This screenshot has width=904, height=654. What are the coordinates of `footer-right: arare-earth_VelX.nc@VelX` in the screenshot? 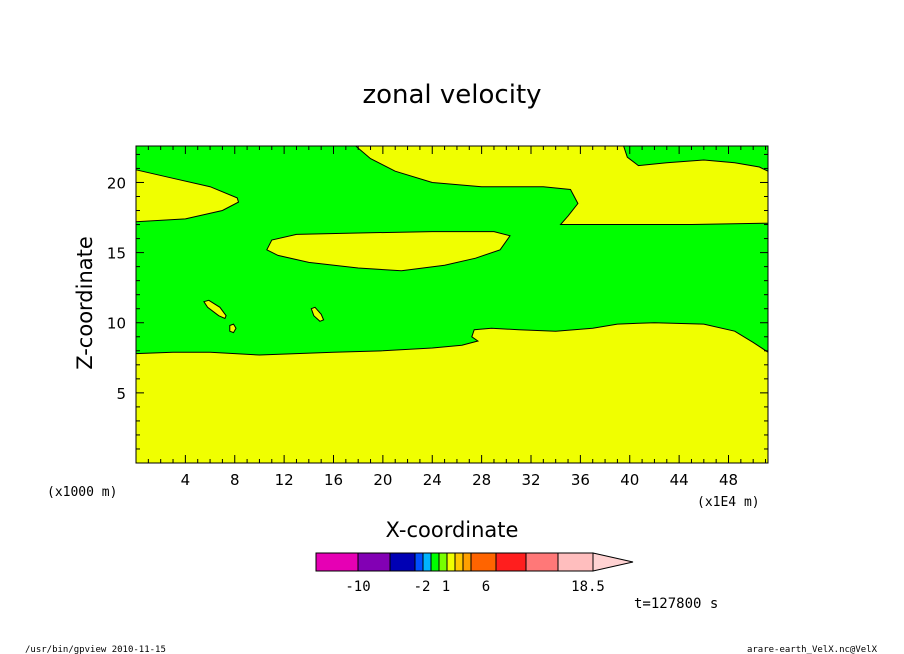 It's located at (812, 649).